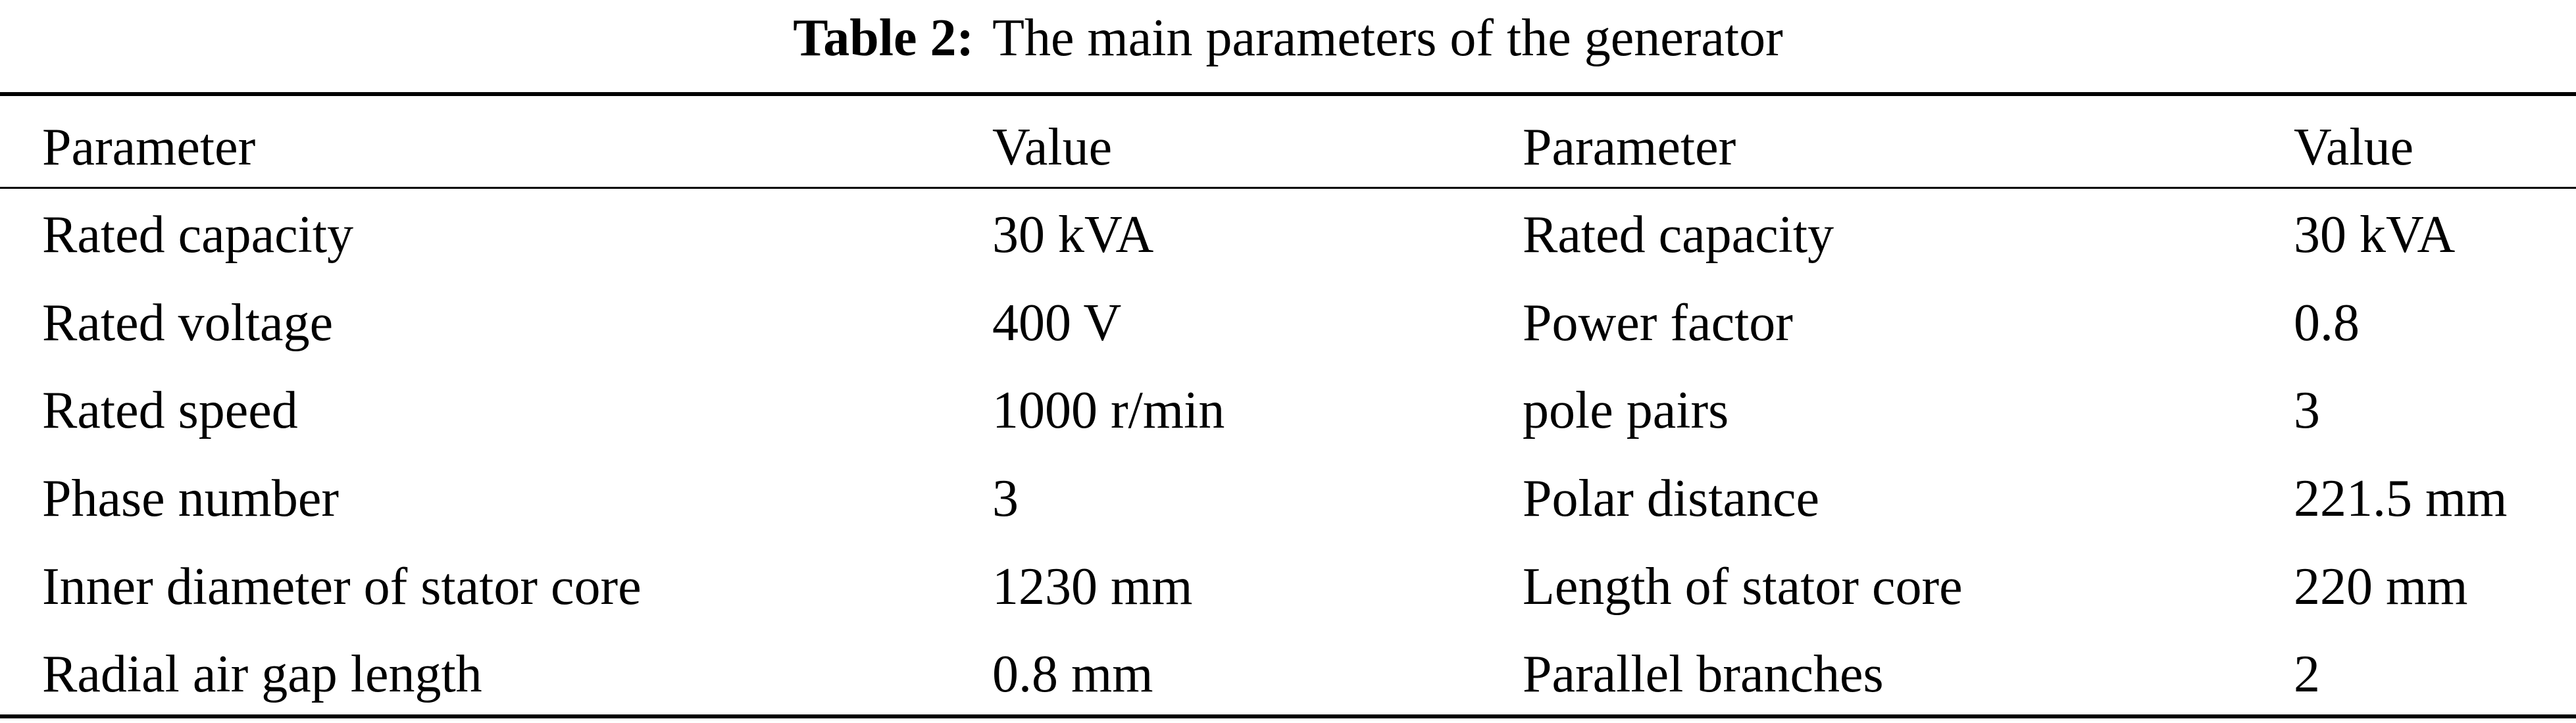 The height and width of the screenshot is (723, 2576). Describe the element at coordinates (342, 587) in the screenshot. I see `table-cell: Inner diameter of stator core` at that location.